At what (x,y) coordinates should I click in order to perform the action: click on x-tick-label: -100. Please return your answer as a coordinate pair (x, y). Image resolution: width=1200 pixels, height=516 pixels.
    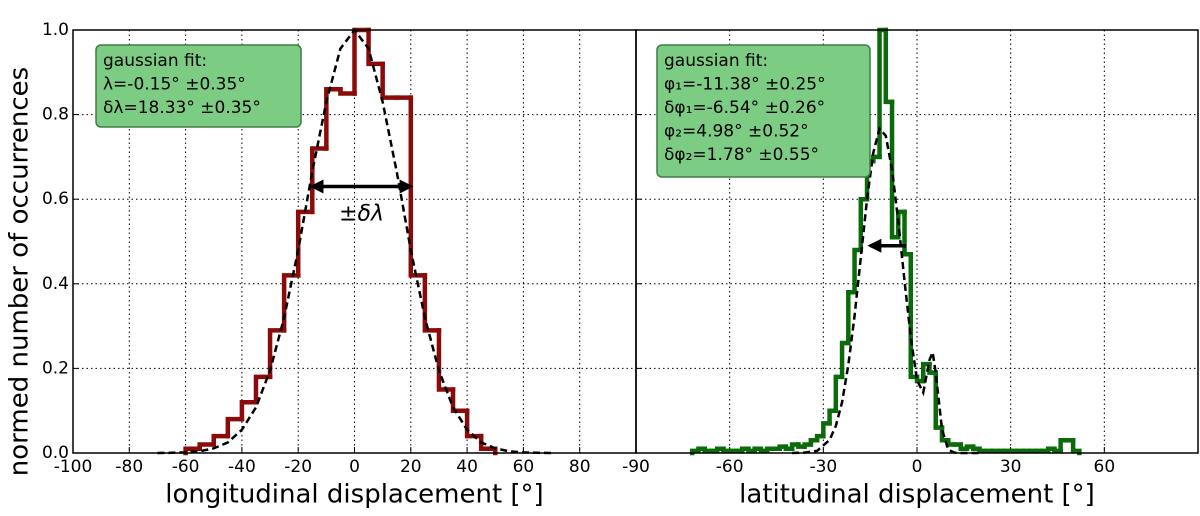
    Looking at the image, I should click on (73, 467).